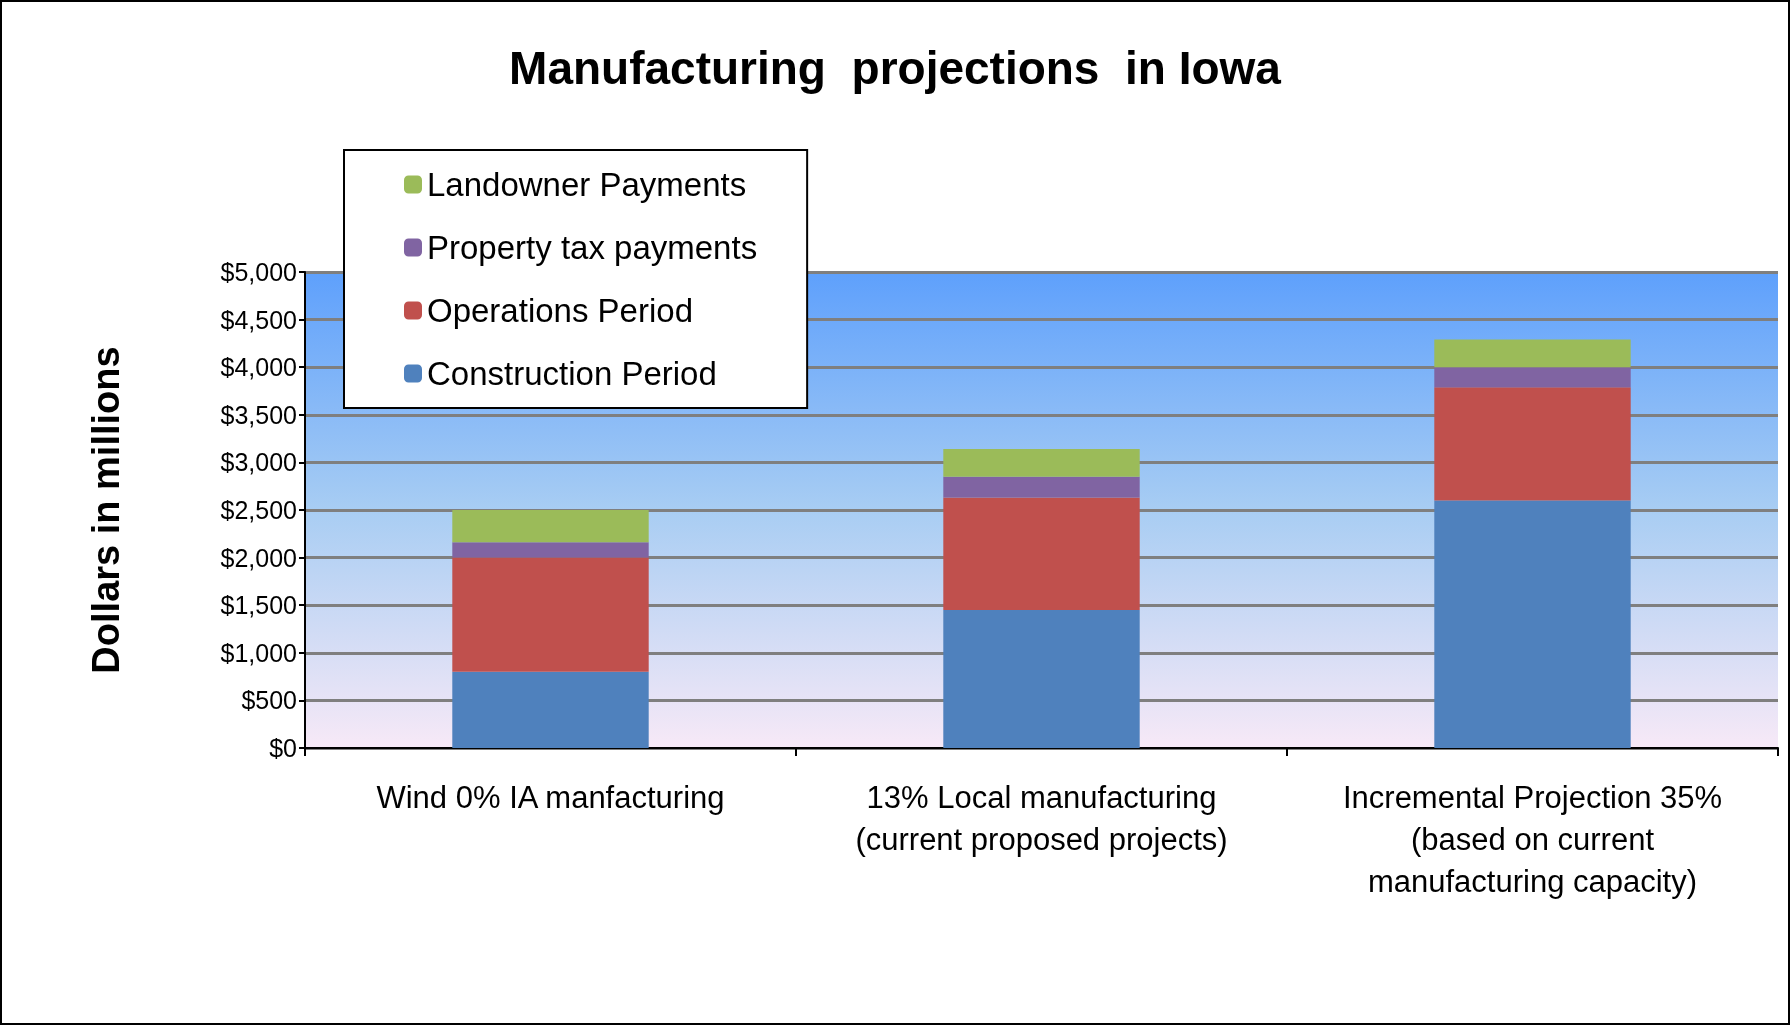 The width and height of the screenshot is (1790, 1025). Describe the element at coordinates (1041, 818) in the screenshot. I see `x-tick-label: 13% Local manufacturing (current proposed projects)` at that location.